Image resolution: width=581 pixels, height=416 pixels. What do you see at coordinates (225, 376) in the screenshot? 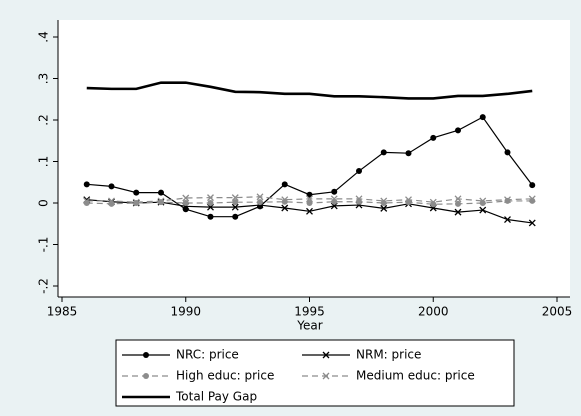
I see `legend-label: High educ: price` at bounding box center [225, 376].